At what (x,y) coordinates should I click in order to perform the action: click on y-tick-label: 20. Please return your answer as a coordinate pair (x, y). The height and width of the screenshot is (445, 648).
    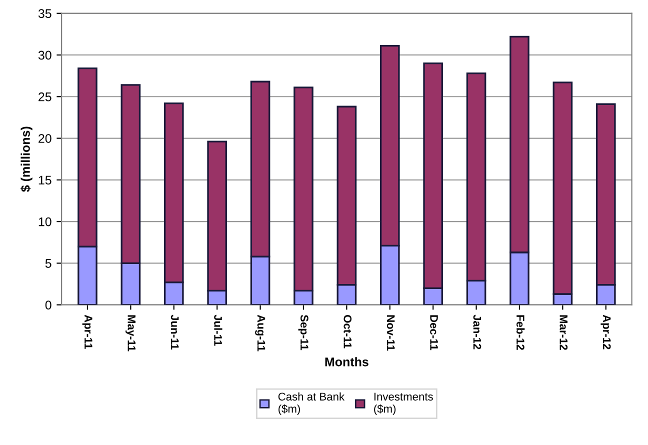
    Looking at the image, I should click on (45, 138).